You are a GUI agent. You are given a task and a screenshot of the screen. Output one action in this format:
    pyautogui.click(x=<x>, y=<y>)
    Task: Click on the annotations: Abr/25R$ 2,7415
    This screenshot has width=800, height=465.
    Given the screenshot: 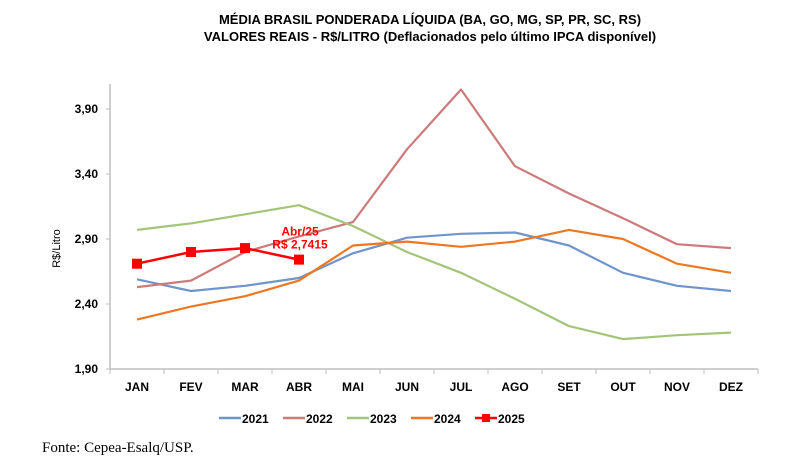 What is the action you would take?
    pyautogui.click(x=300, y=238)
    